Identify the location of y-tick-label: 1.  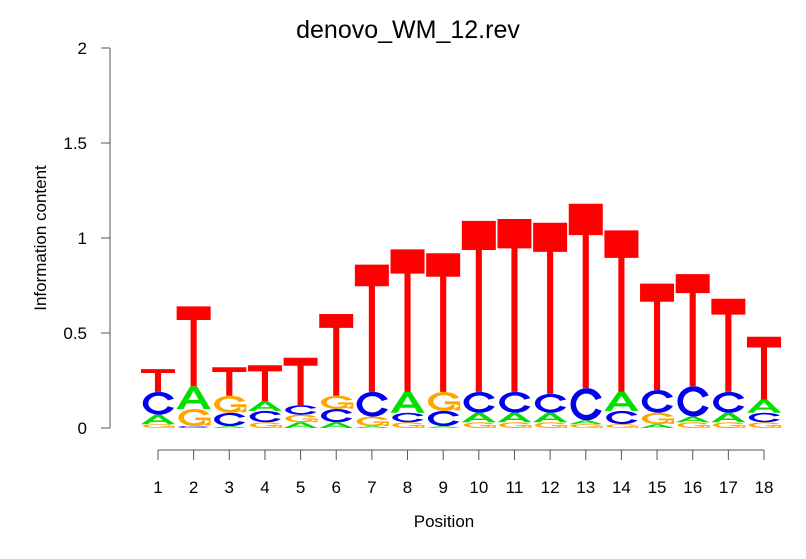
(82, 238).